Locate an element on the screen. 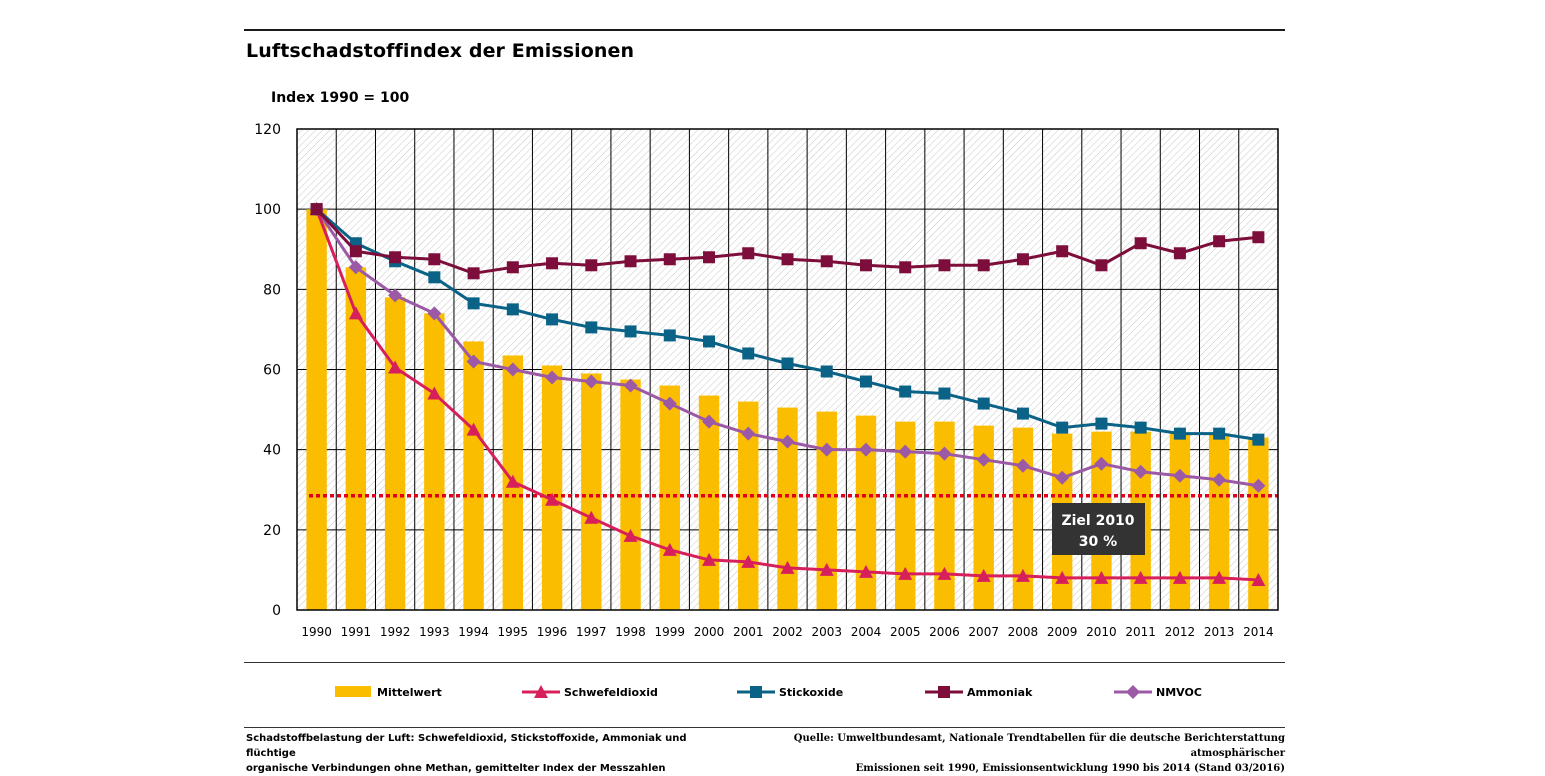 The width and height of the screenshot is (1545, 776). x-tick-label: 1999 is located at coordinates (670, 632).